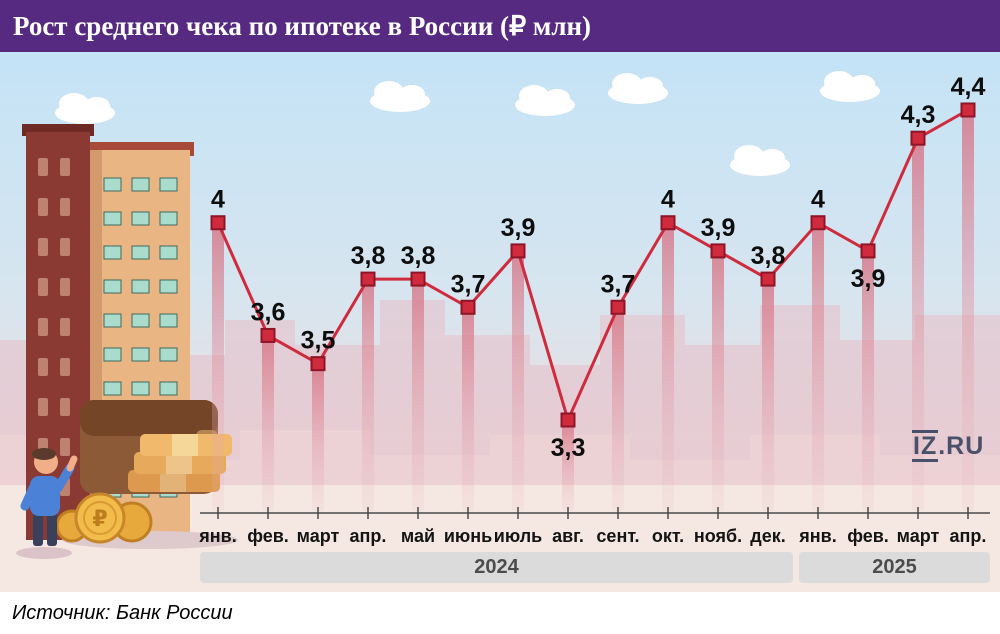  What do you see at coordinates (918, 115) in the screenshot?
I see `value-label: 4,3` at bounding box center [918, 115].